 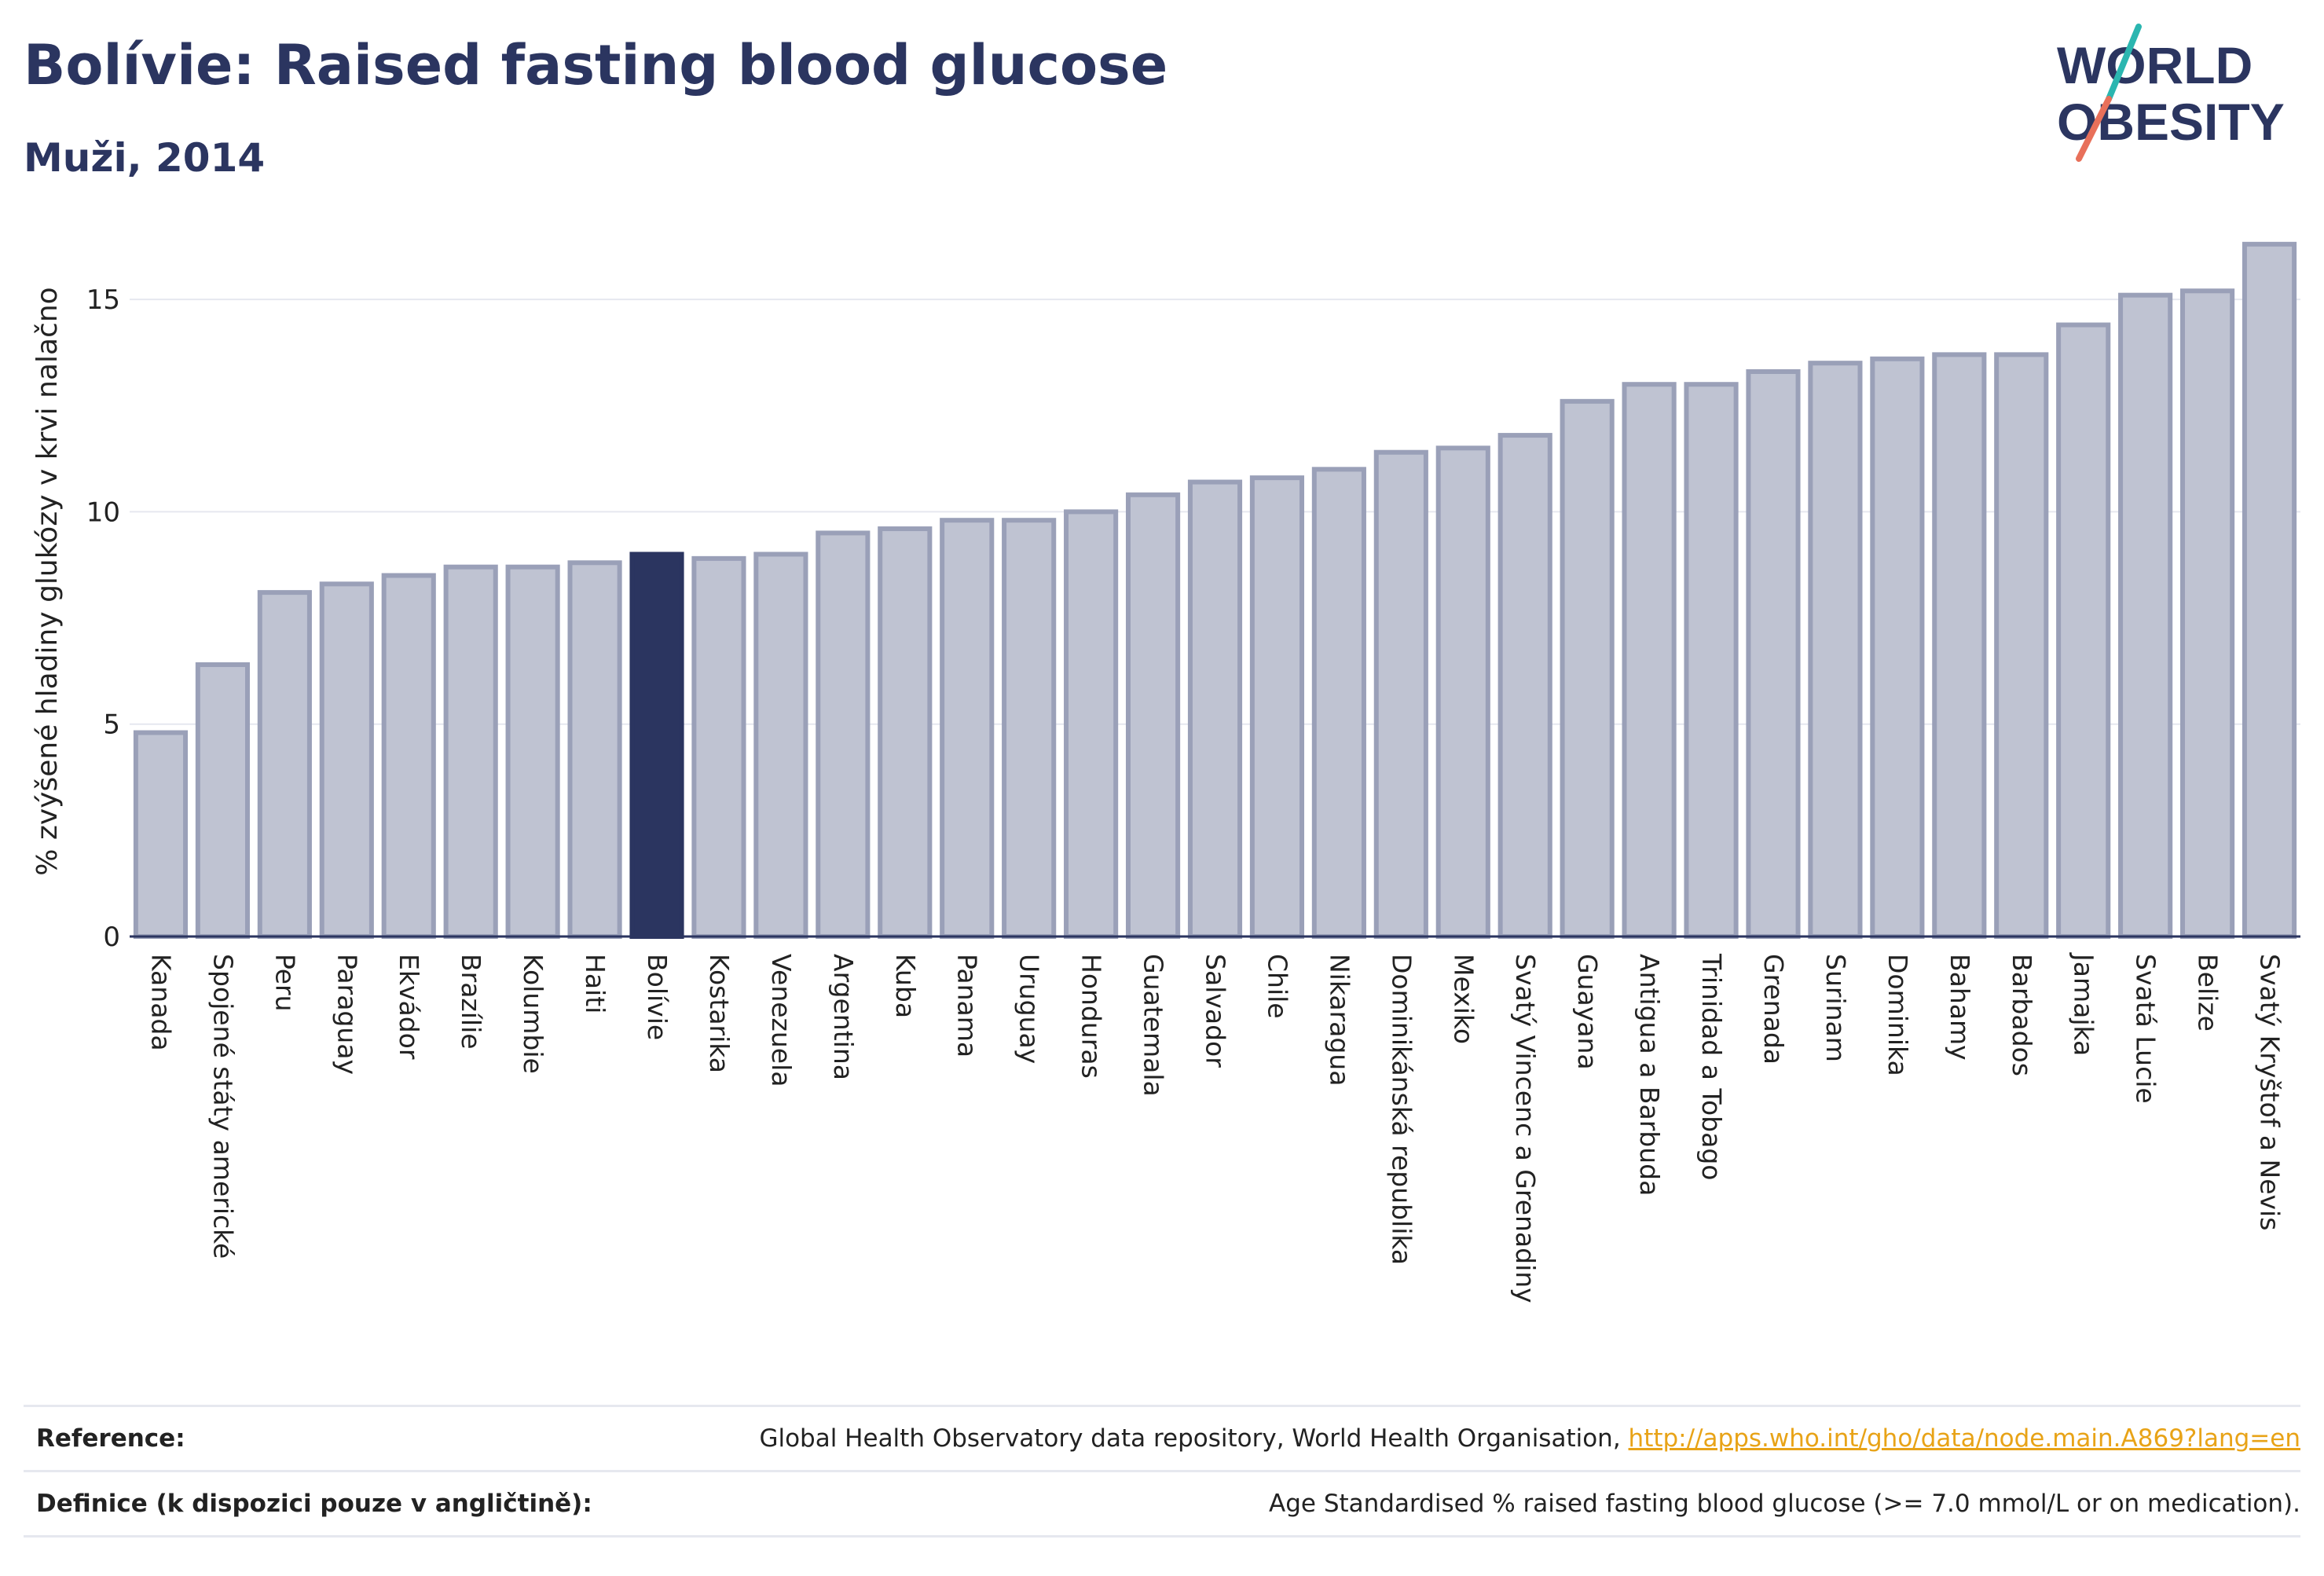 What do you see at coordinates (1525, 1128) in the screenshot?
I see `x-tick-label: Svatý Vincenc a Grenadiny` at bounding box center [1525, 1128].